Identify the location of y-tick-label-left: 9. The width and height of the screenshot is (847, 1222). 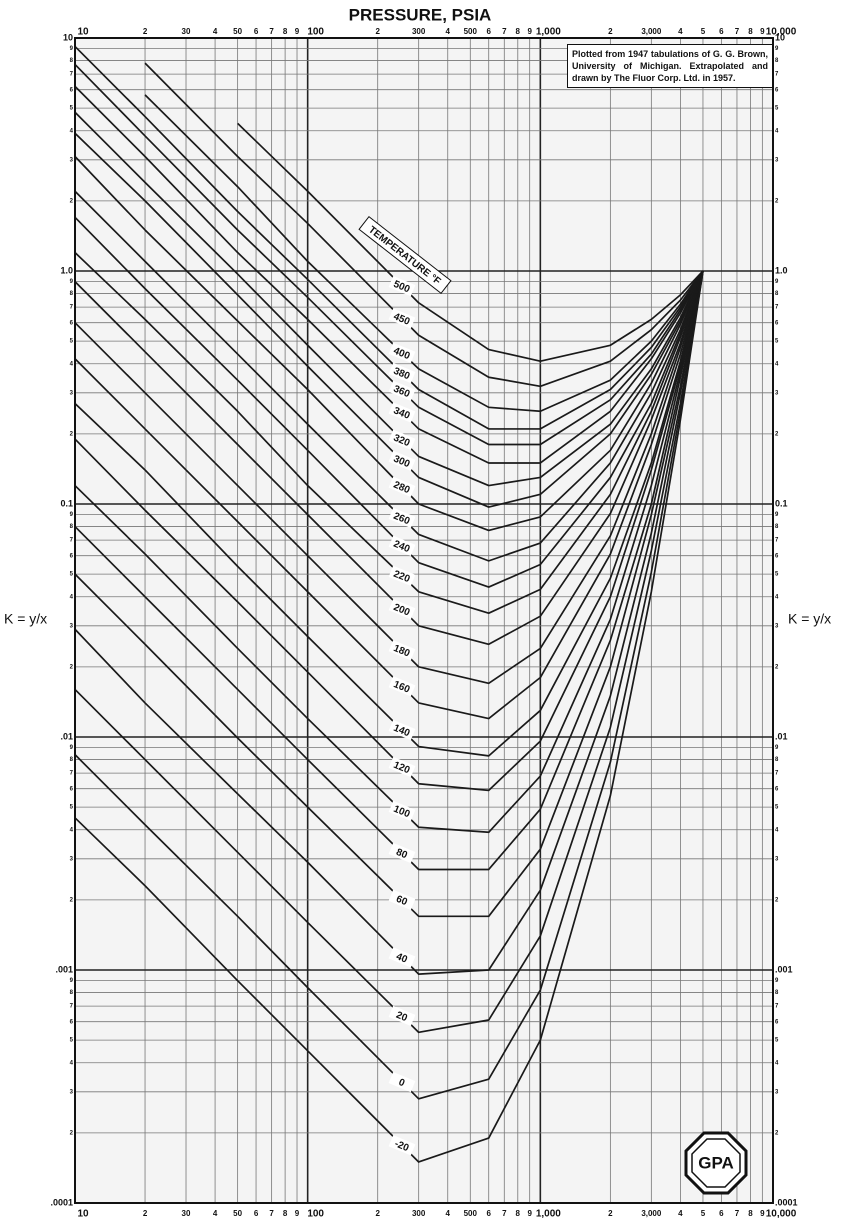
(72, 981).